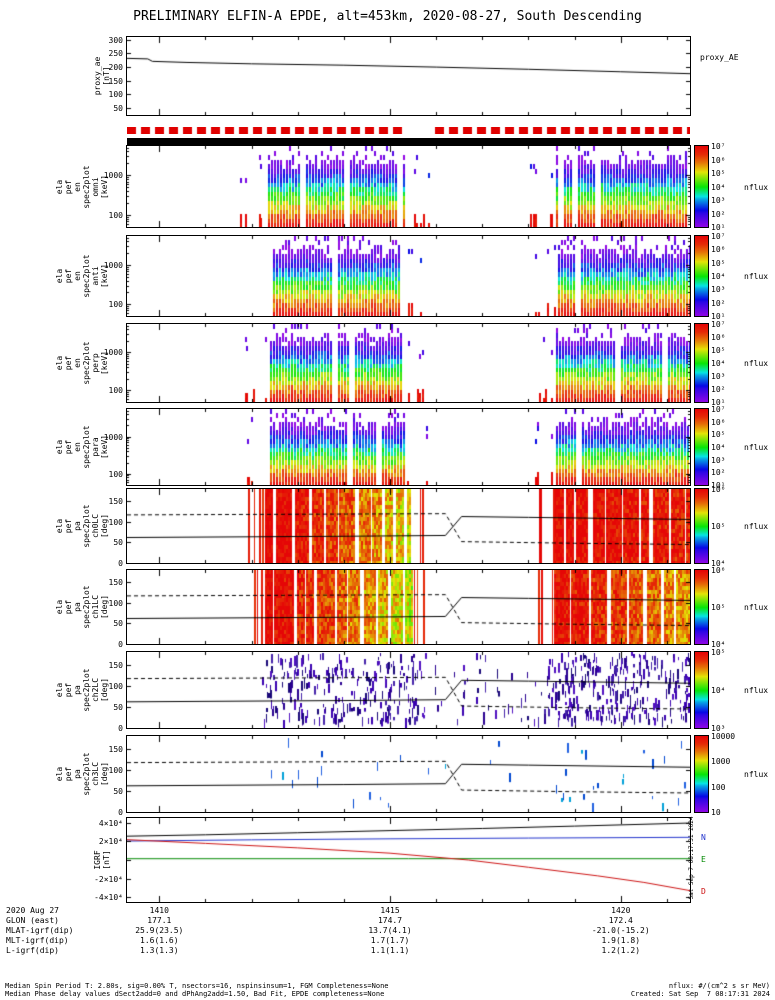  I want to click on panel-proxy-frame, so click(408, 76).